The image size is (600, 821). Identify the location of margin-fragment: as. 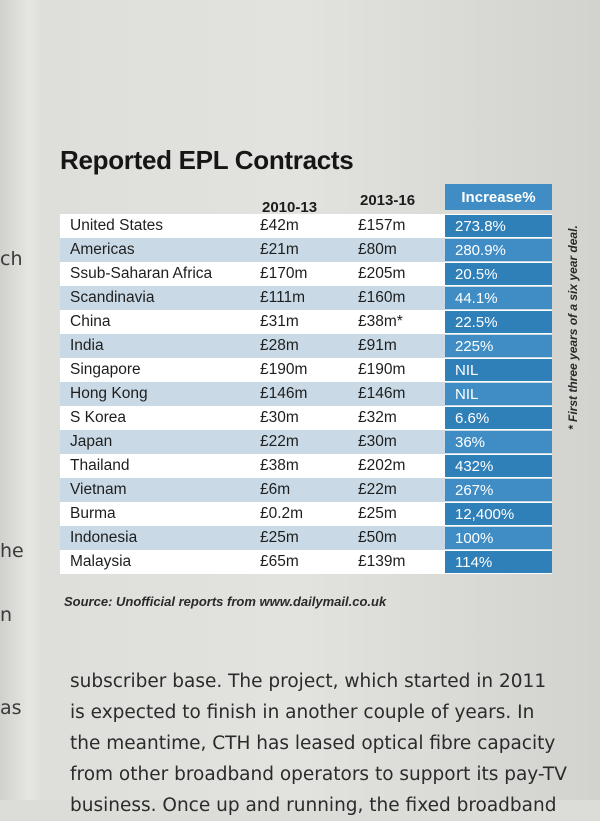
(11, 708).